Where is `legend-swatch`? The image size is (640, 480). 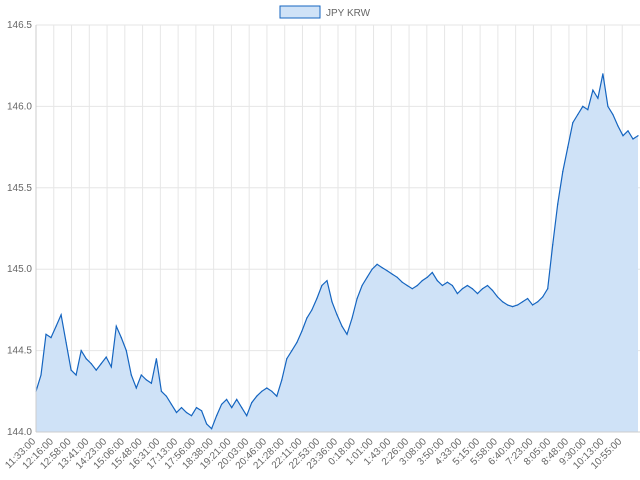
legend-swatch is located at coordinates (300, 12).